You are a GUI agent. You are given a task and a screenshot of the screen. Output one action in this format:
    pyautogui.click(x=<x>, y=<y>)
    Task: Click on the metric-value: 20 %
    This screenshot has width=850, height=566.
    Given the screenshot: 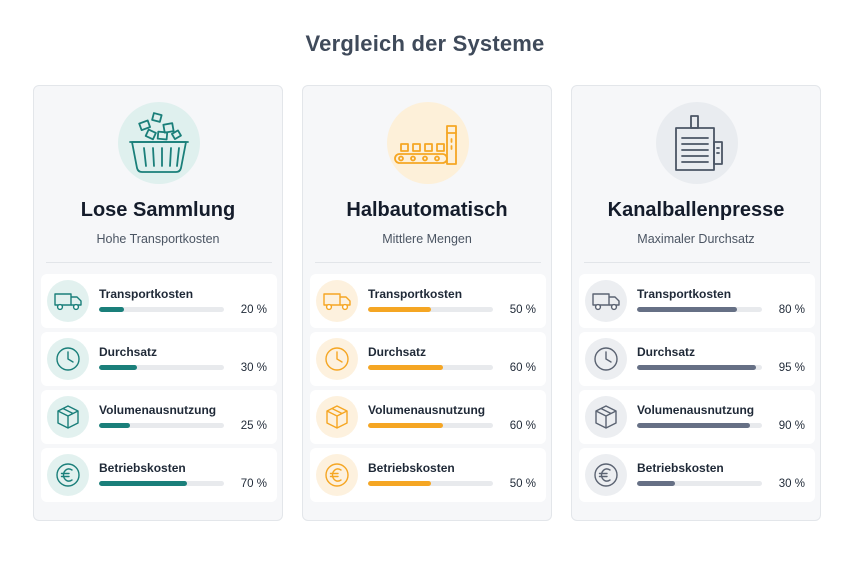 What is the action you would take?
    pyautogui.click(x=253, y=310)
    